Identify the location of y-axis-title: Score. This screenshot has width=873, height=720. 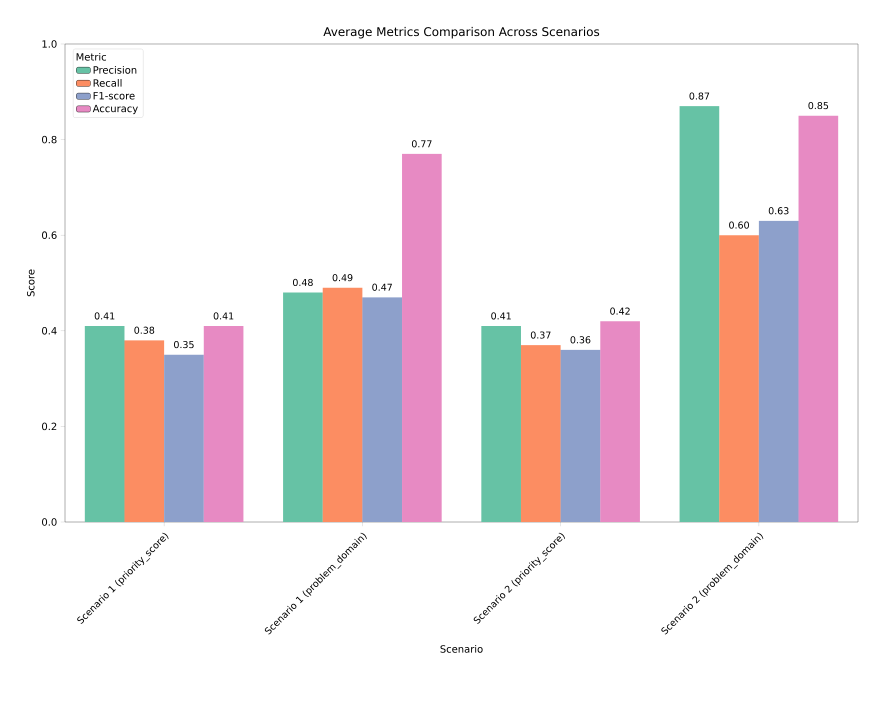
(30, 283).